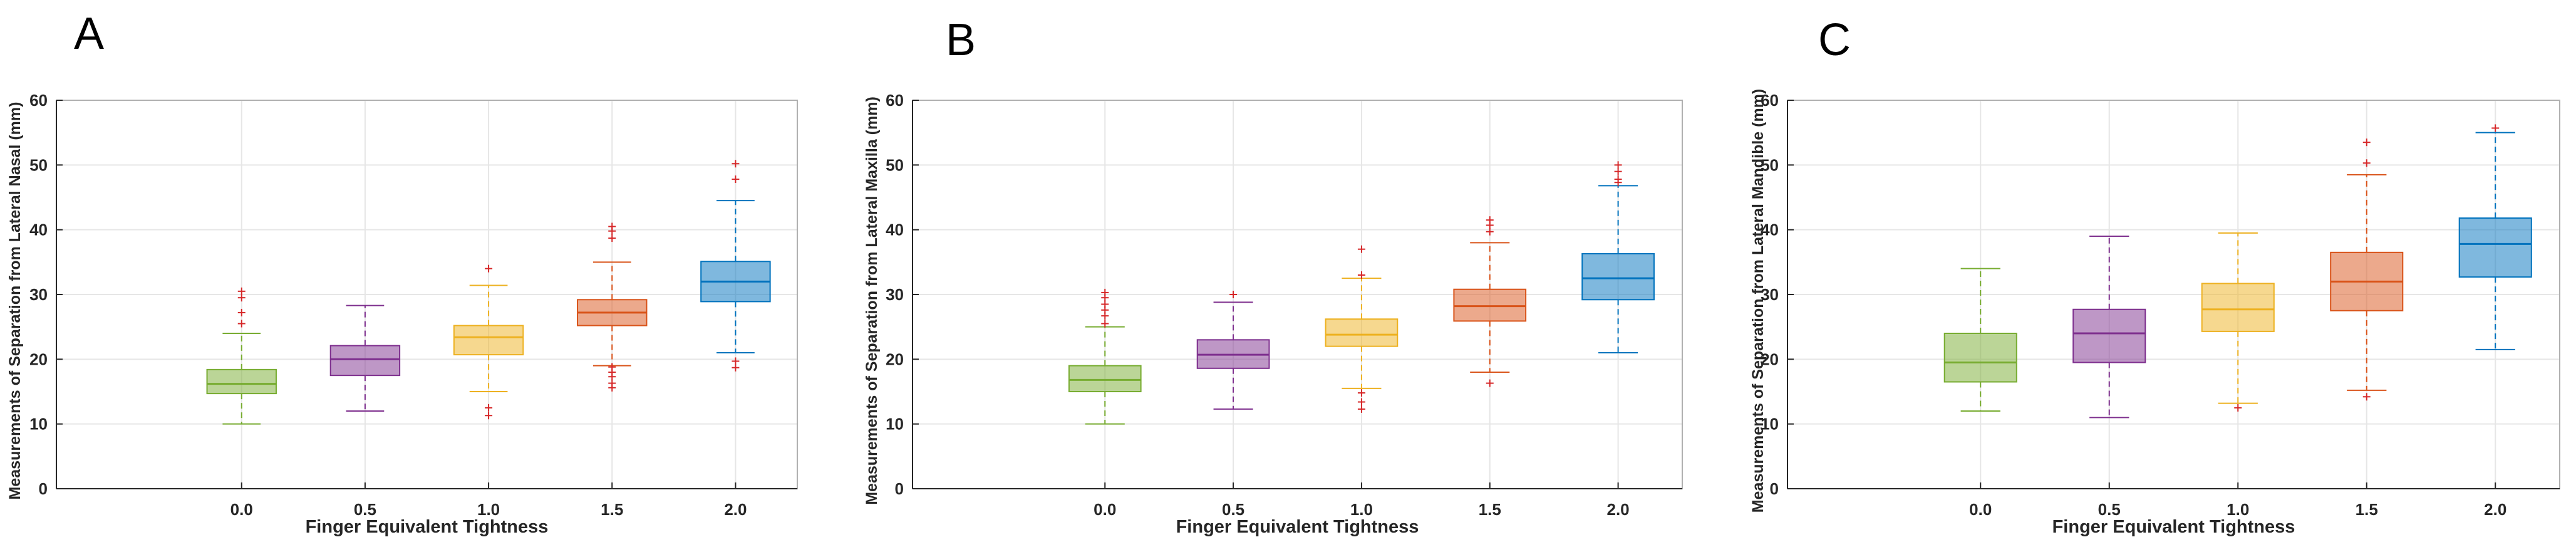  What do you see at coordinates (89, 34) in the screenshot?
I see `panel-label: A` at bounding box center [89, 34].